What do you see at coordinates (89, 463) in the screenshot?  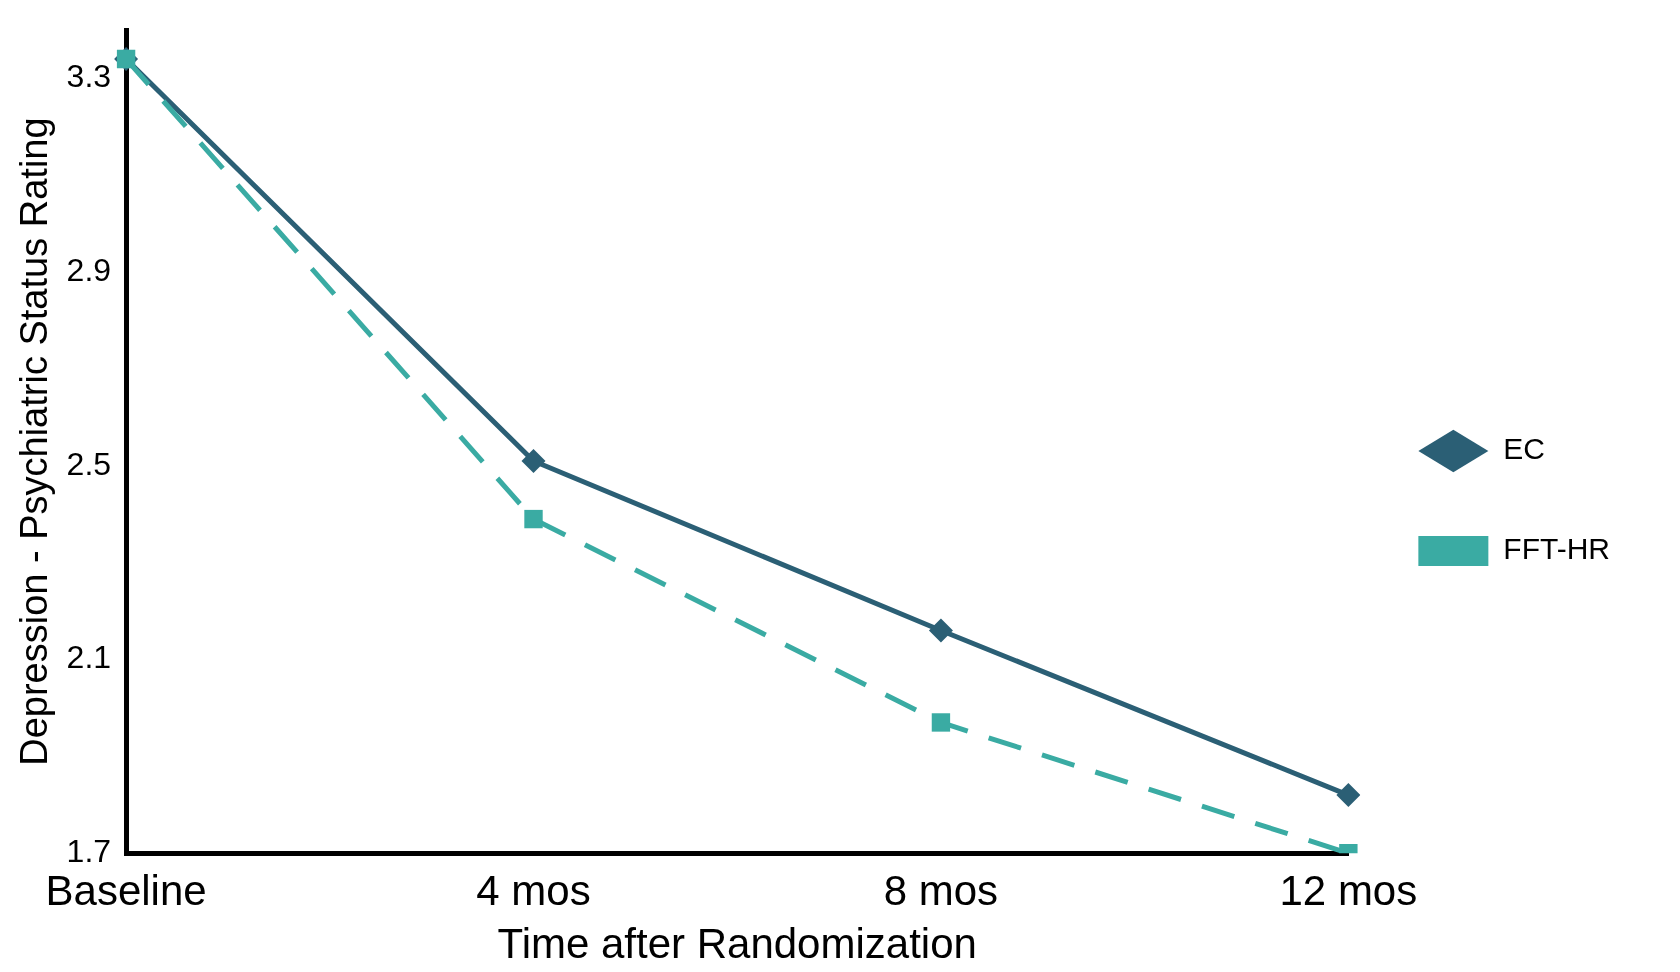 I see `y-tick-label: 2.5` at bounding box center [89, 463].